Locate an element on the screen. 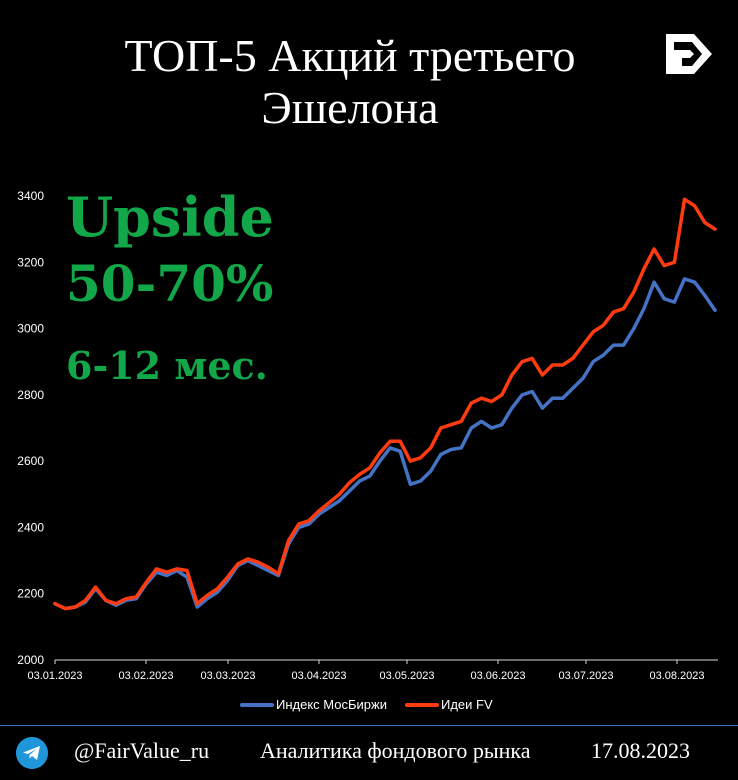 This screenshot has width=738, height=780. y-tick-label: 2000 is located at coordinates (30, 660).